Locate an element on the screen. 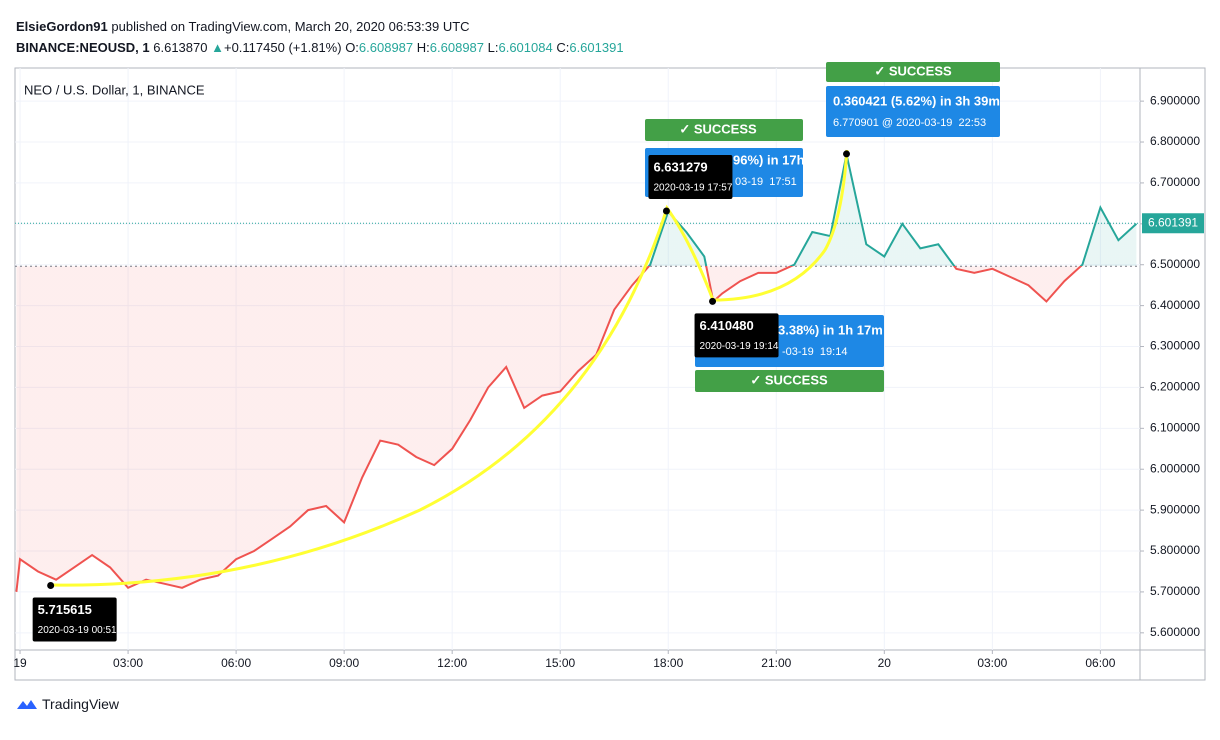 The width and height of the screenshot is (1220, 740). x-tick-label: 12:00 is located at coordinates (452, 663).